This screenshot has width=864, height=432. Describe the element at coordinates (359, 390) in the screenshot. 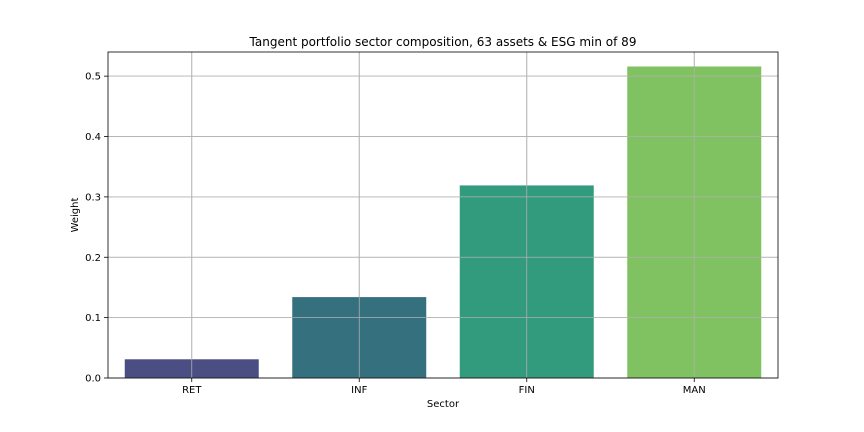

I see `x-tick-label: INF` at that location.